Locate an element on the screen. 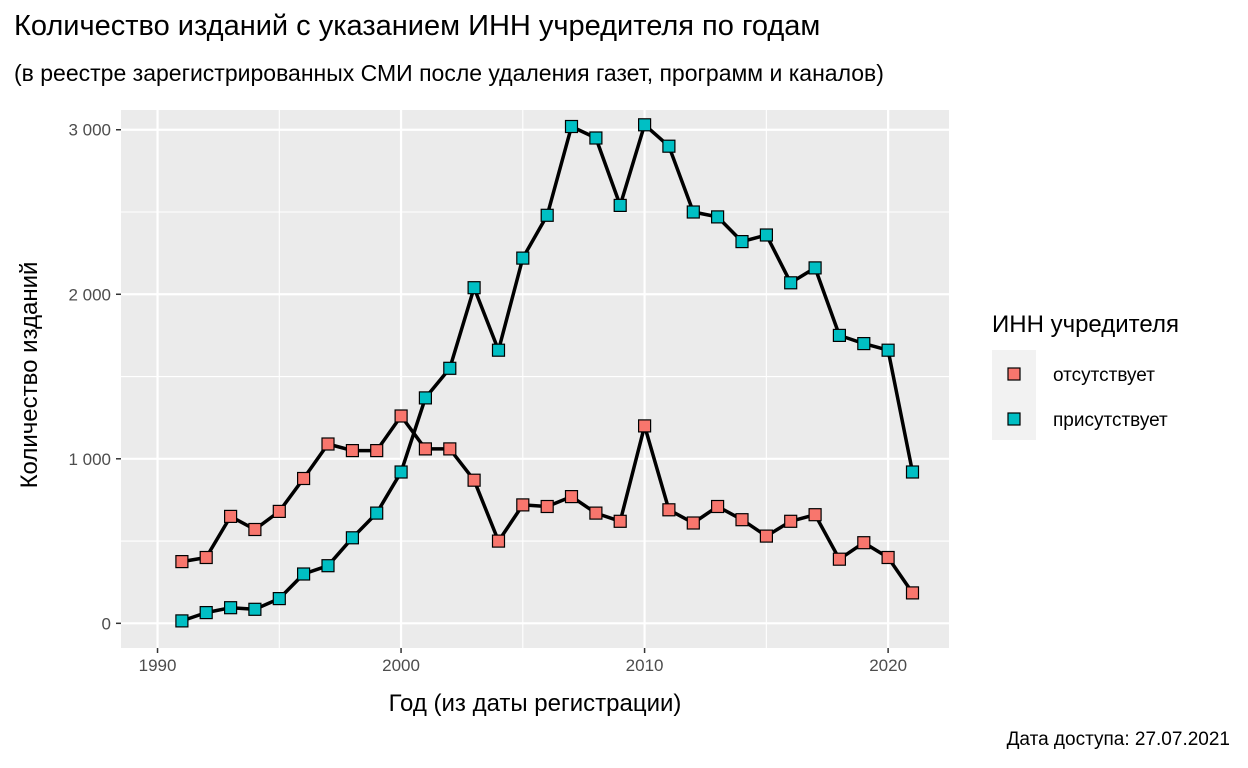 This screenshot has width=1248, height=768. legend-label: присутствует is located at coordinates (1110, 420).